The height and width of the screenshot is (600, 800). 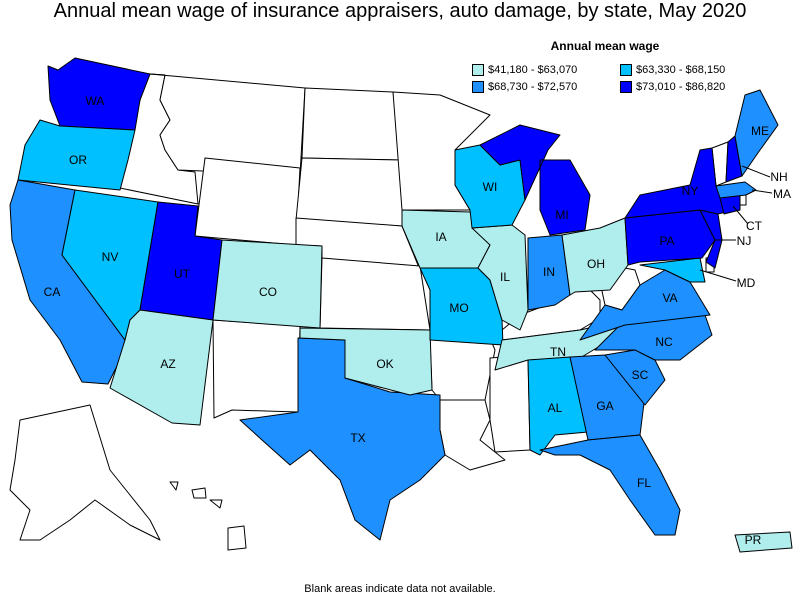 What do you see at coordinates (561, 215) in the screenshot?
I see `label-MI: MI` at bounding box center [561, 215].